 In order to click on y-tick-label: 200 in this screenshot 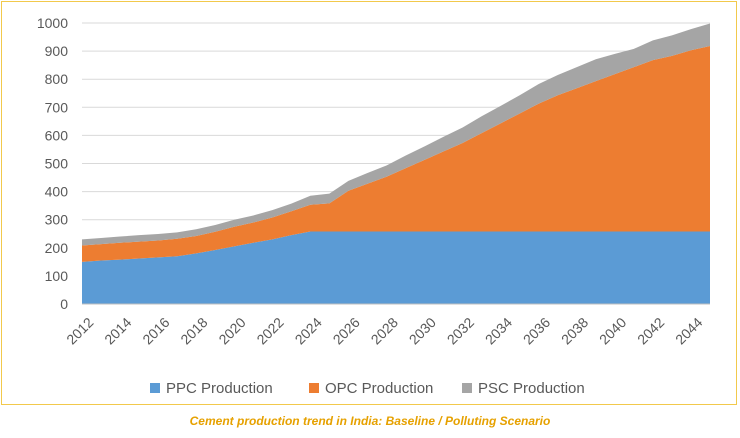, I will do `click(57, 248)`.